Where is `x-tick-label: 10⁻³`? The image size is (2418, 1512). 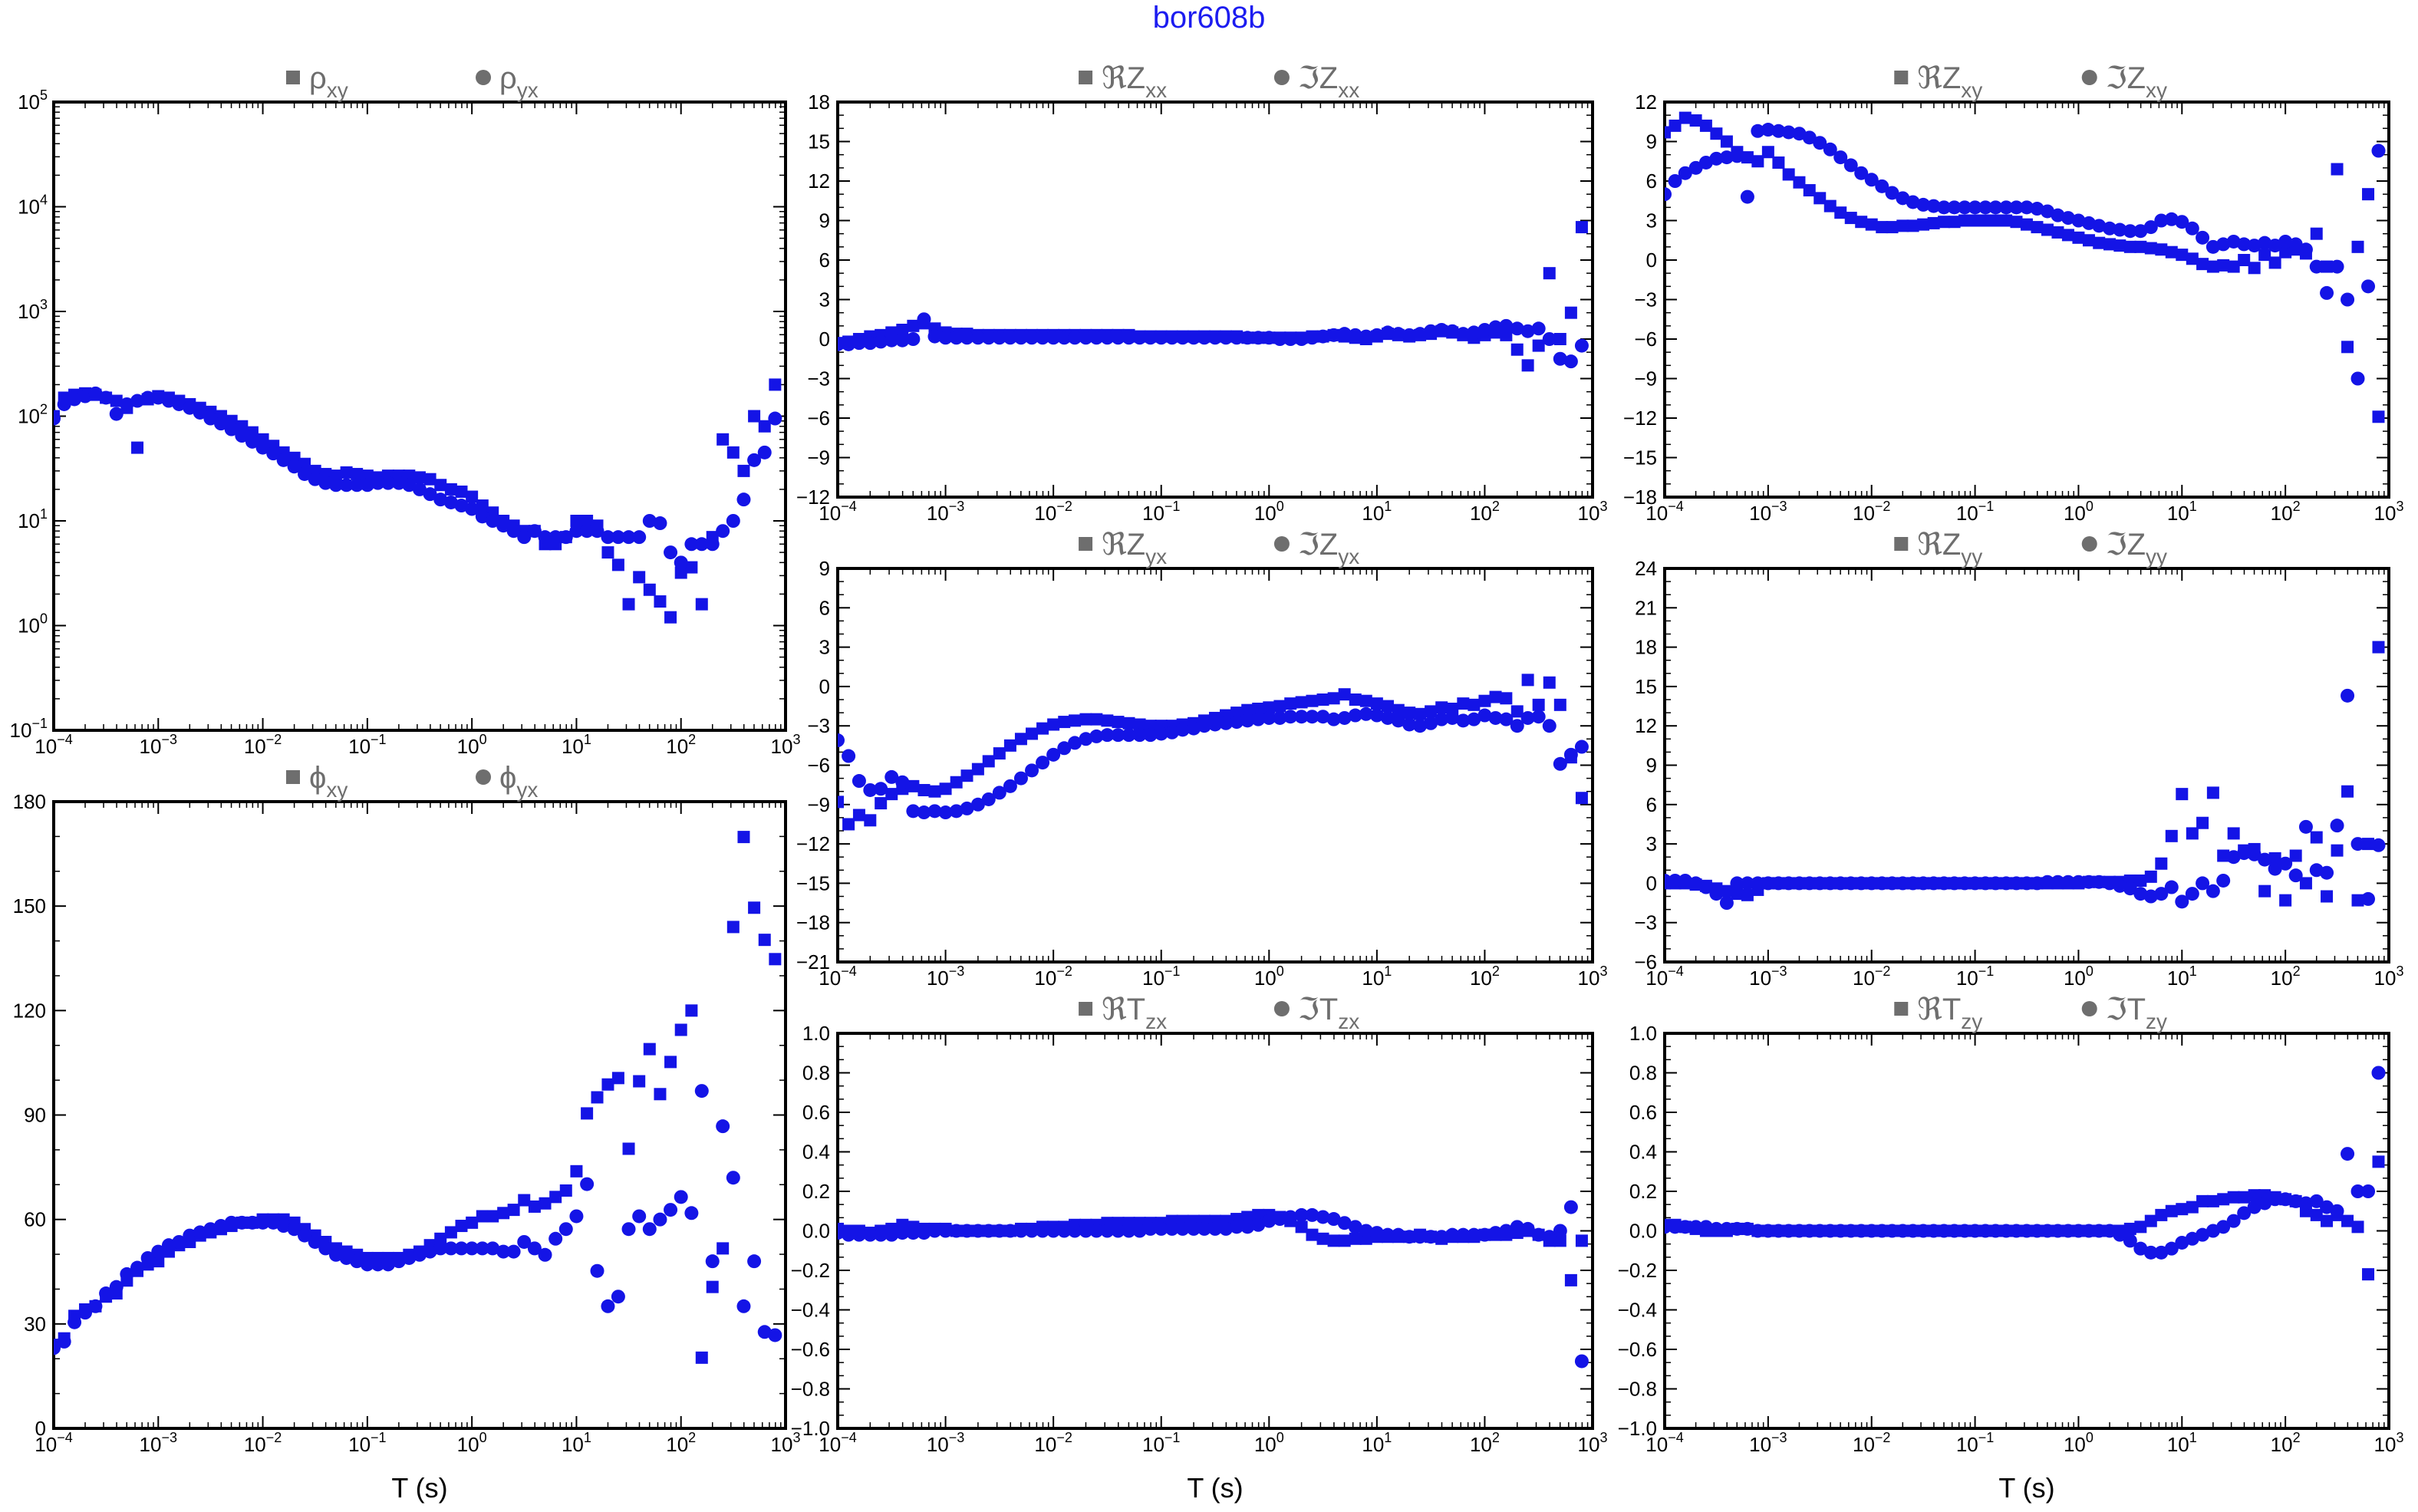
x-tick-label: 10⁻³ is located at coordinates (159, 745).